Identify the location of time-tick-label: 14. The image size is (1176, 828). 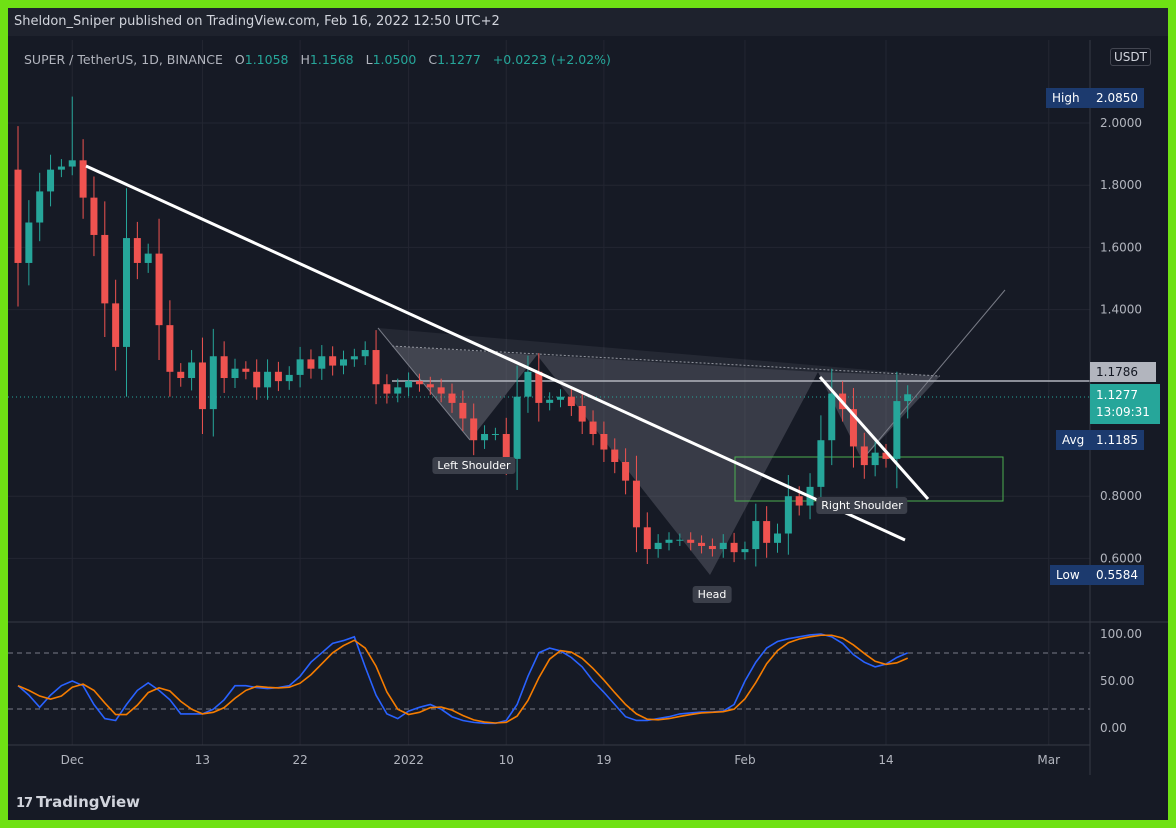
(885, 760).